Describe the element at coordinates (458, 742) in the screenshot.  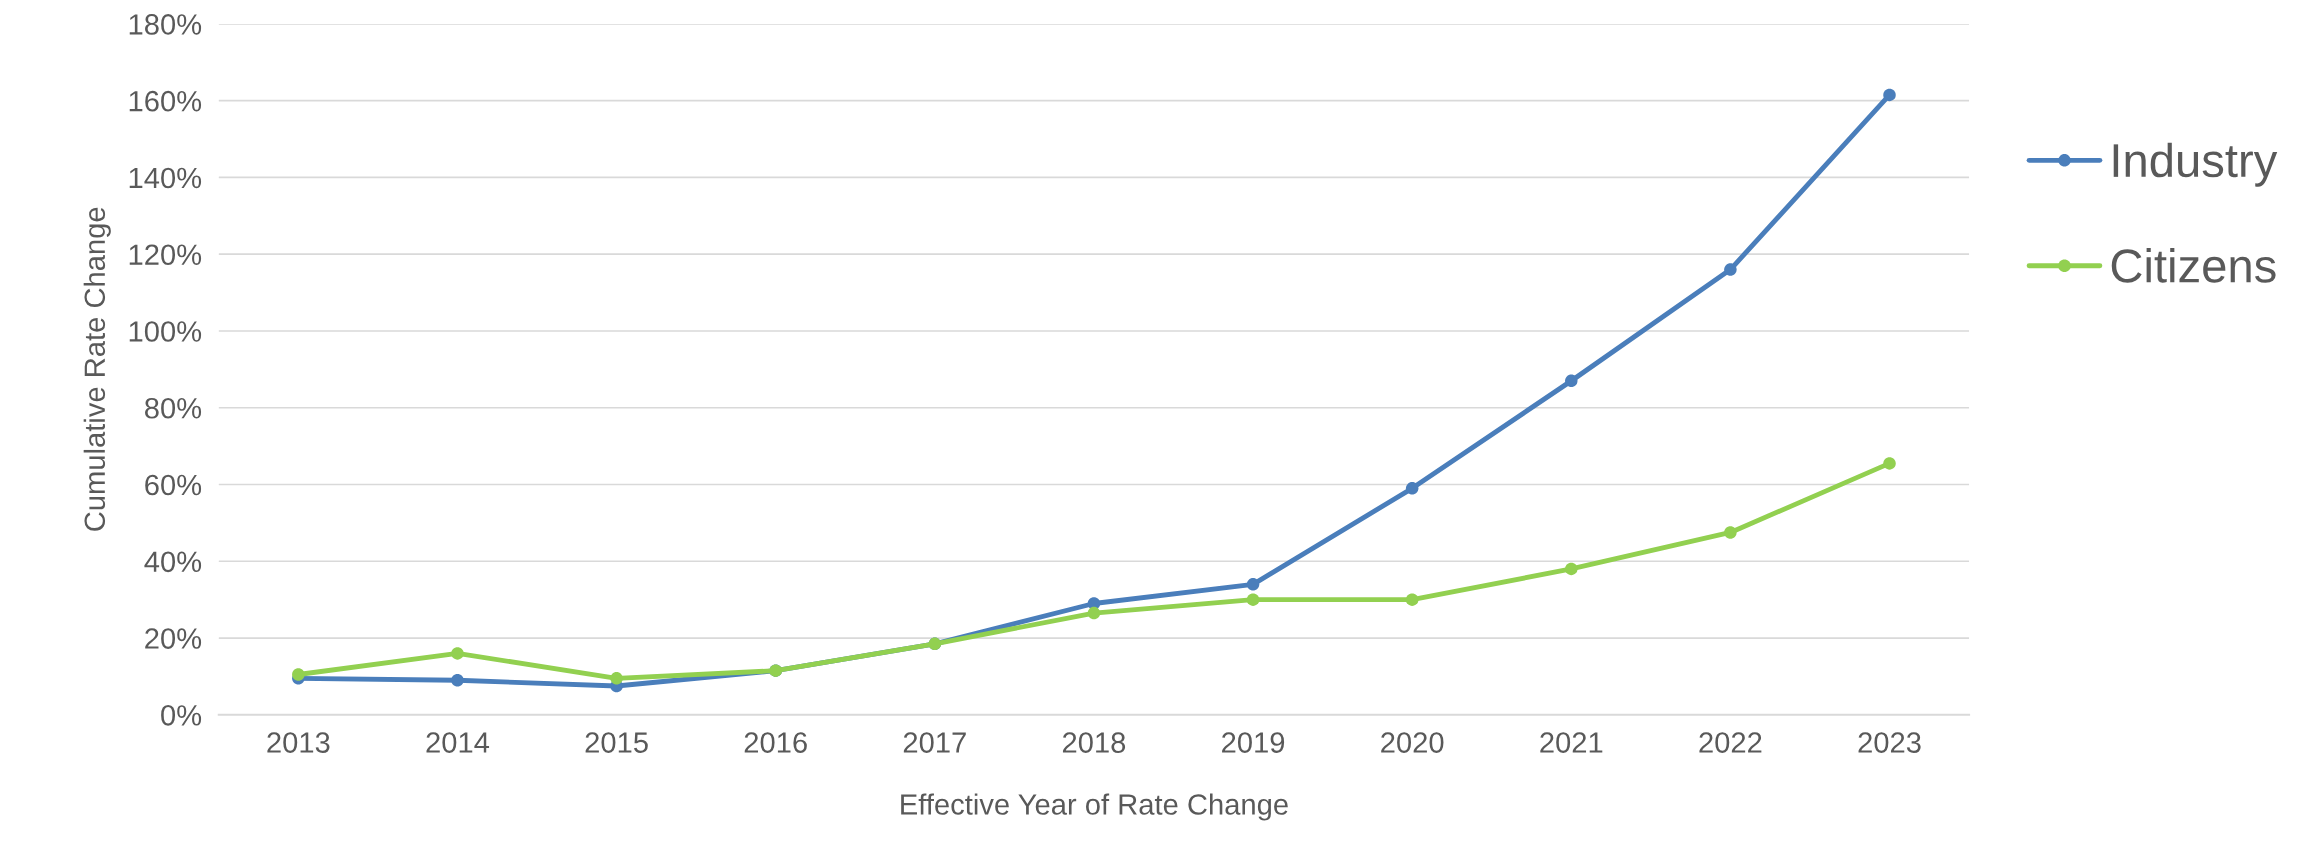
I see `x-tick-label: 2014` at that location.